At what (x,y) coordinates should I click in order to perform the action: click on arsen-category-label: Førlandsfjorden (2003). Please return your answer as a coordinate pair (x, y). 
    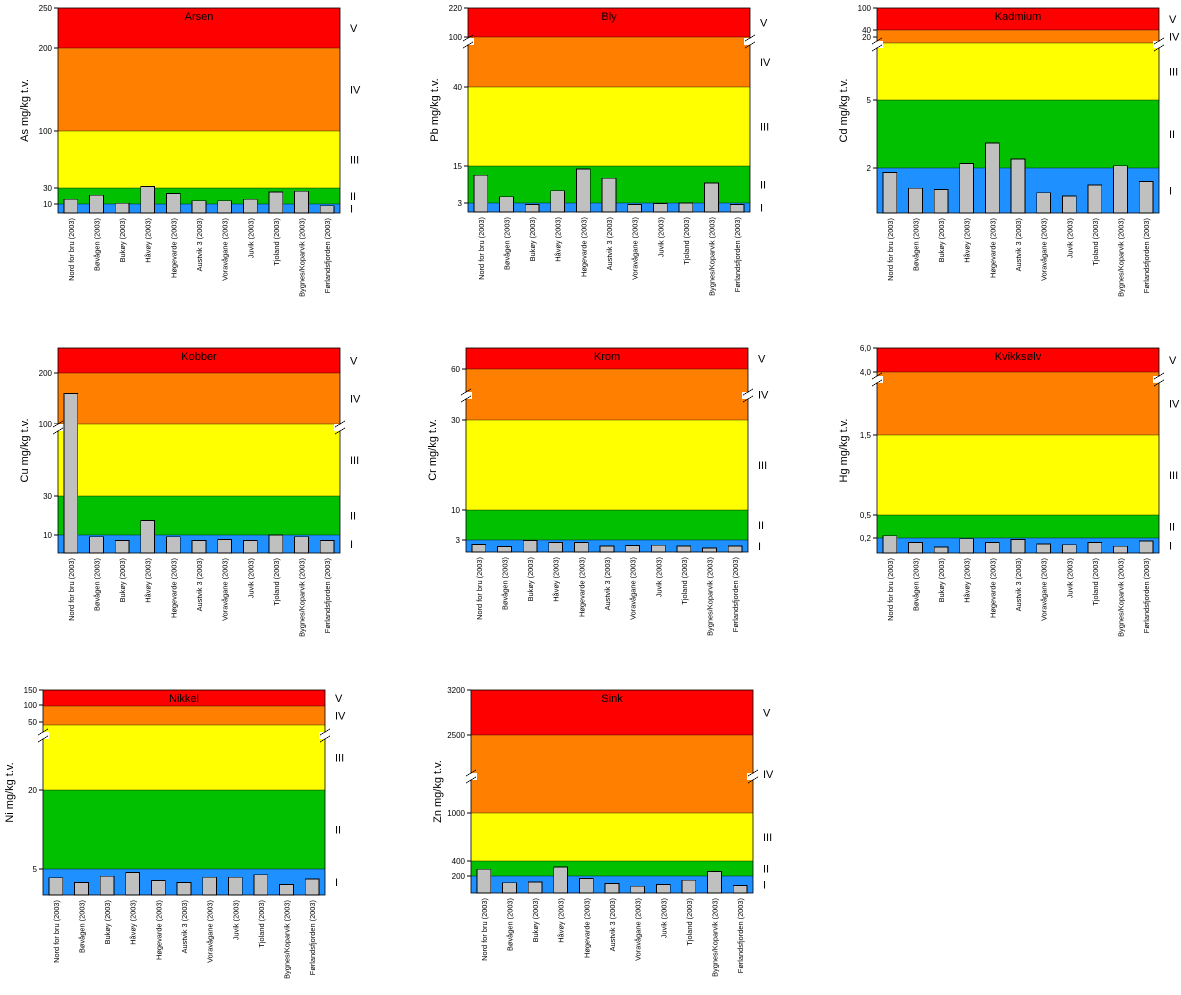
    Looking at the image, I should click on (327, 255).